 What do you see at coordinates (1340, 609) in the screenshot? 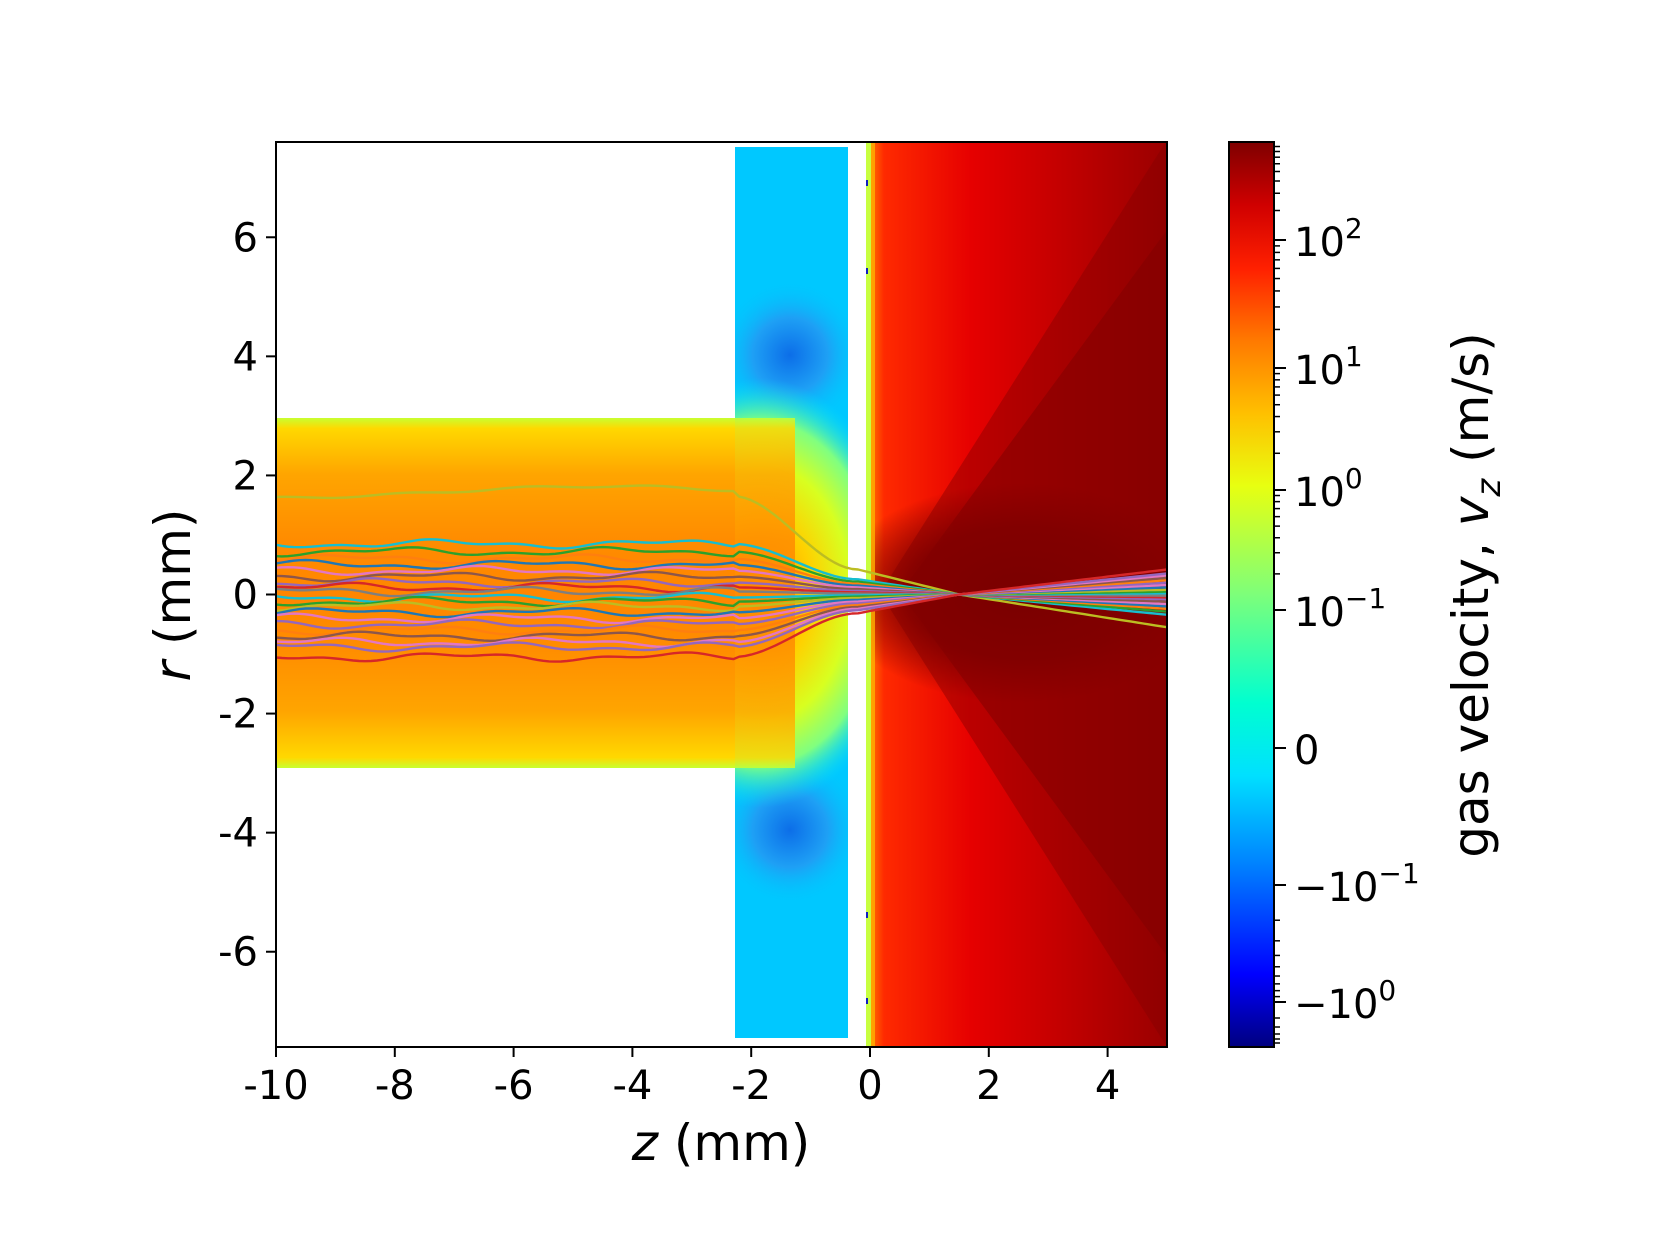
I see `colorbar-tick-label: 10⁻¹` at bounding box center [1340, 609].